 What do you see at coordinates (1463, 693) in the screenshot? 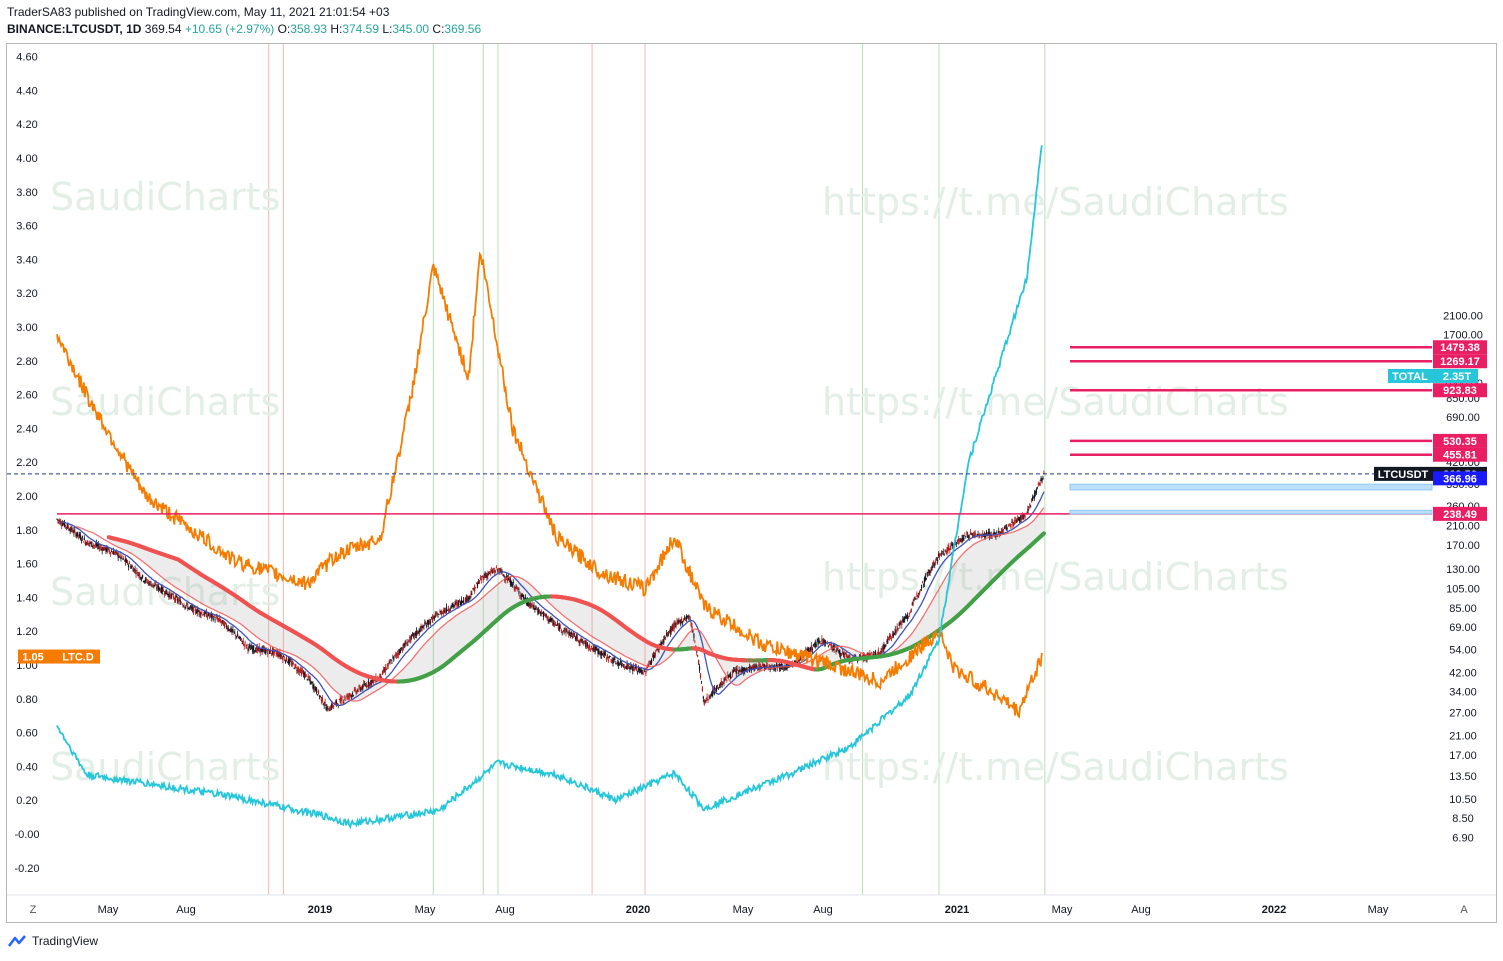
I see `right-axis-tick: 34.00` at bounding box center [1463, 693].